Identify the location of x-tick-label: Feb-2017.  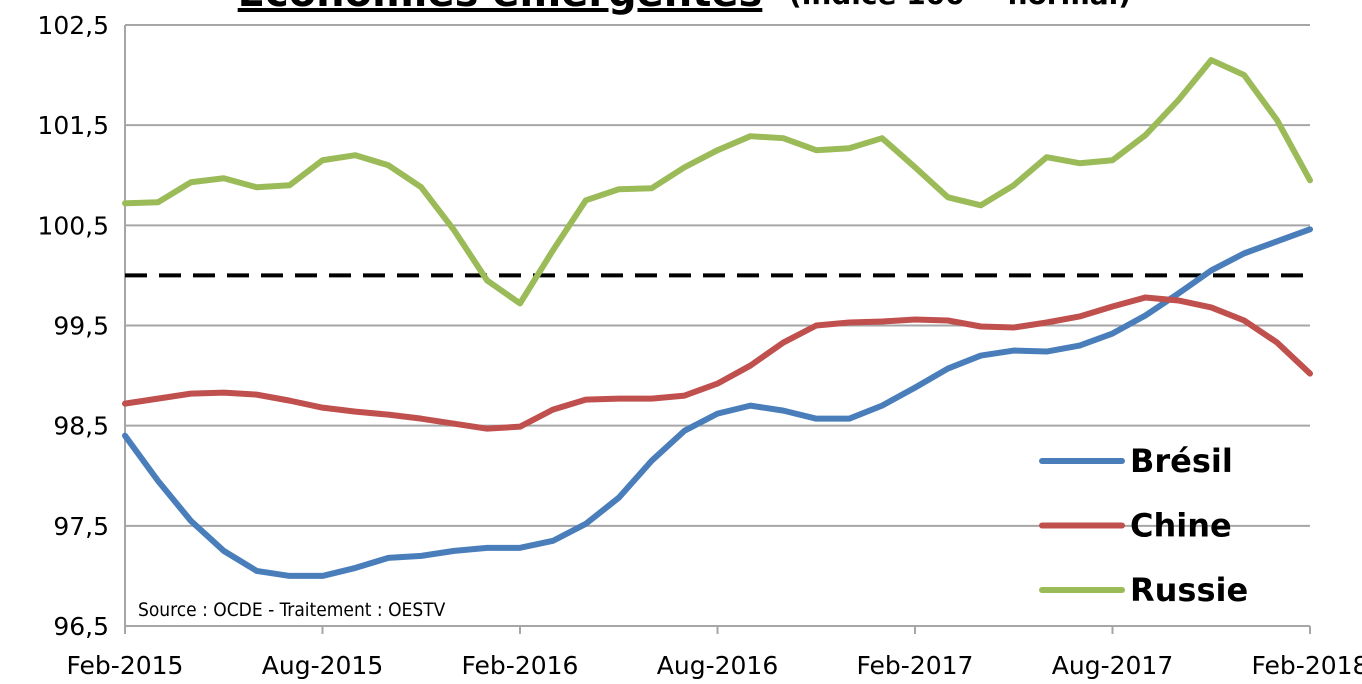
(915, 665).